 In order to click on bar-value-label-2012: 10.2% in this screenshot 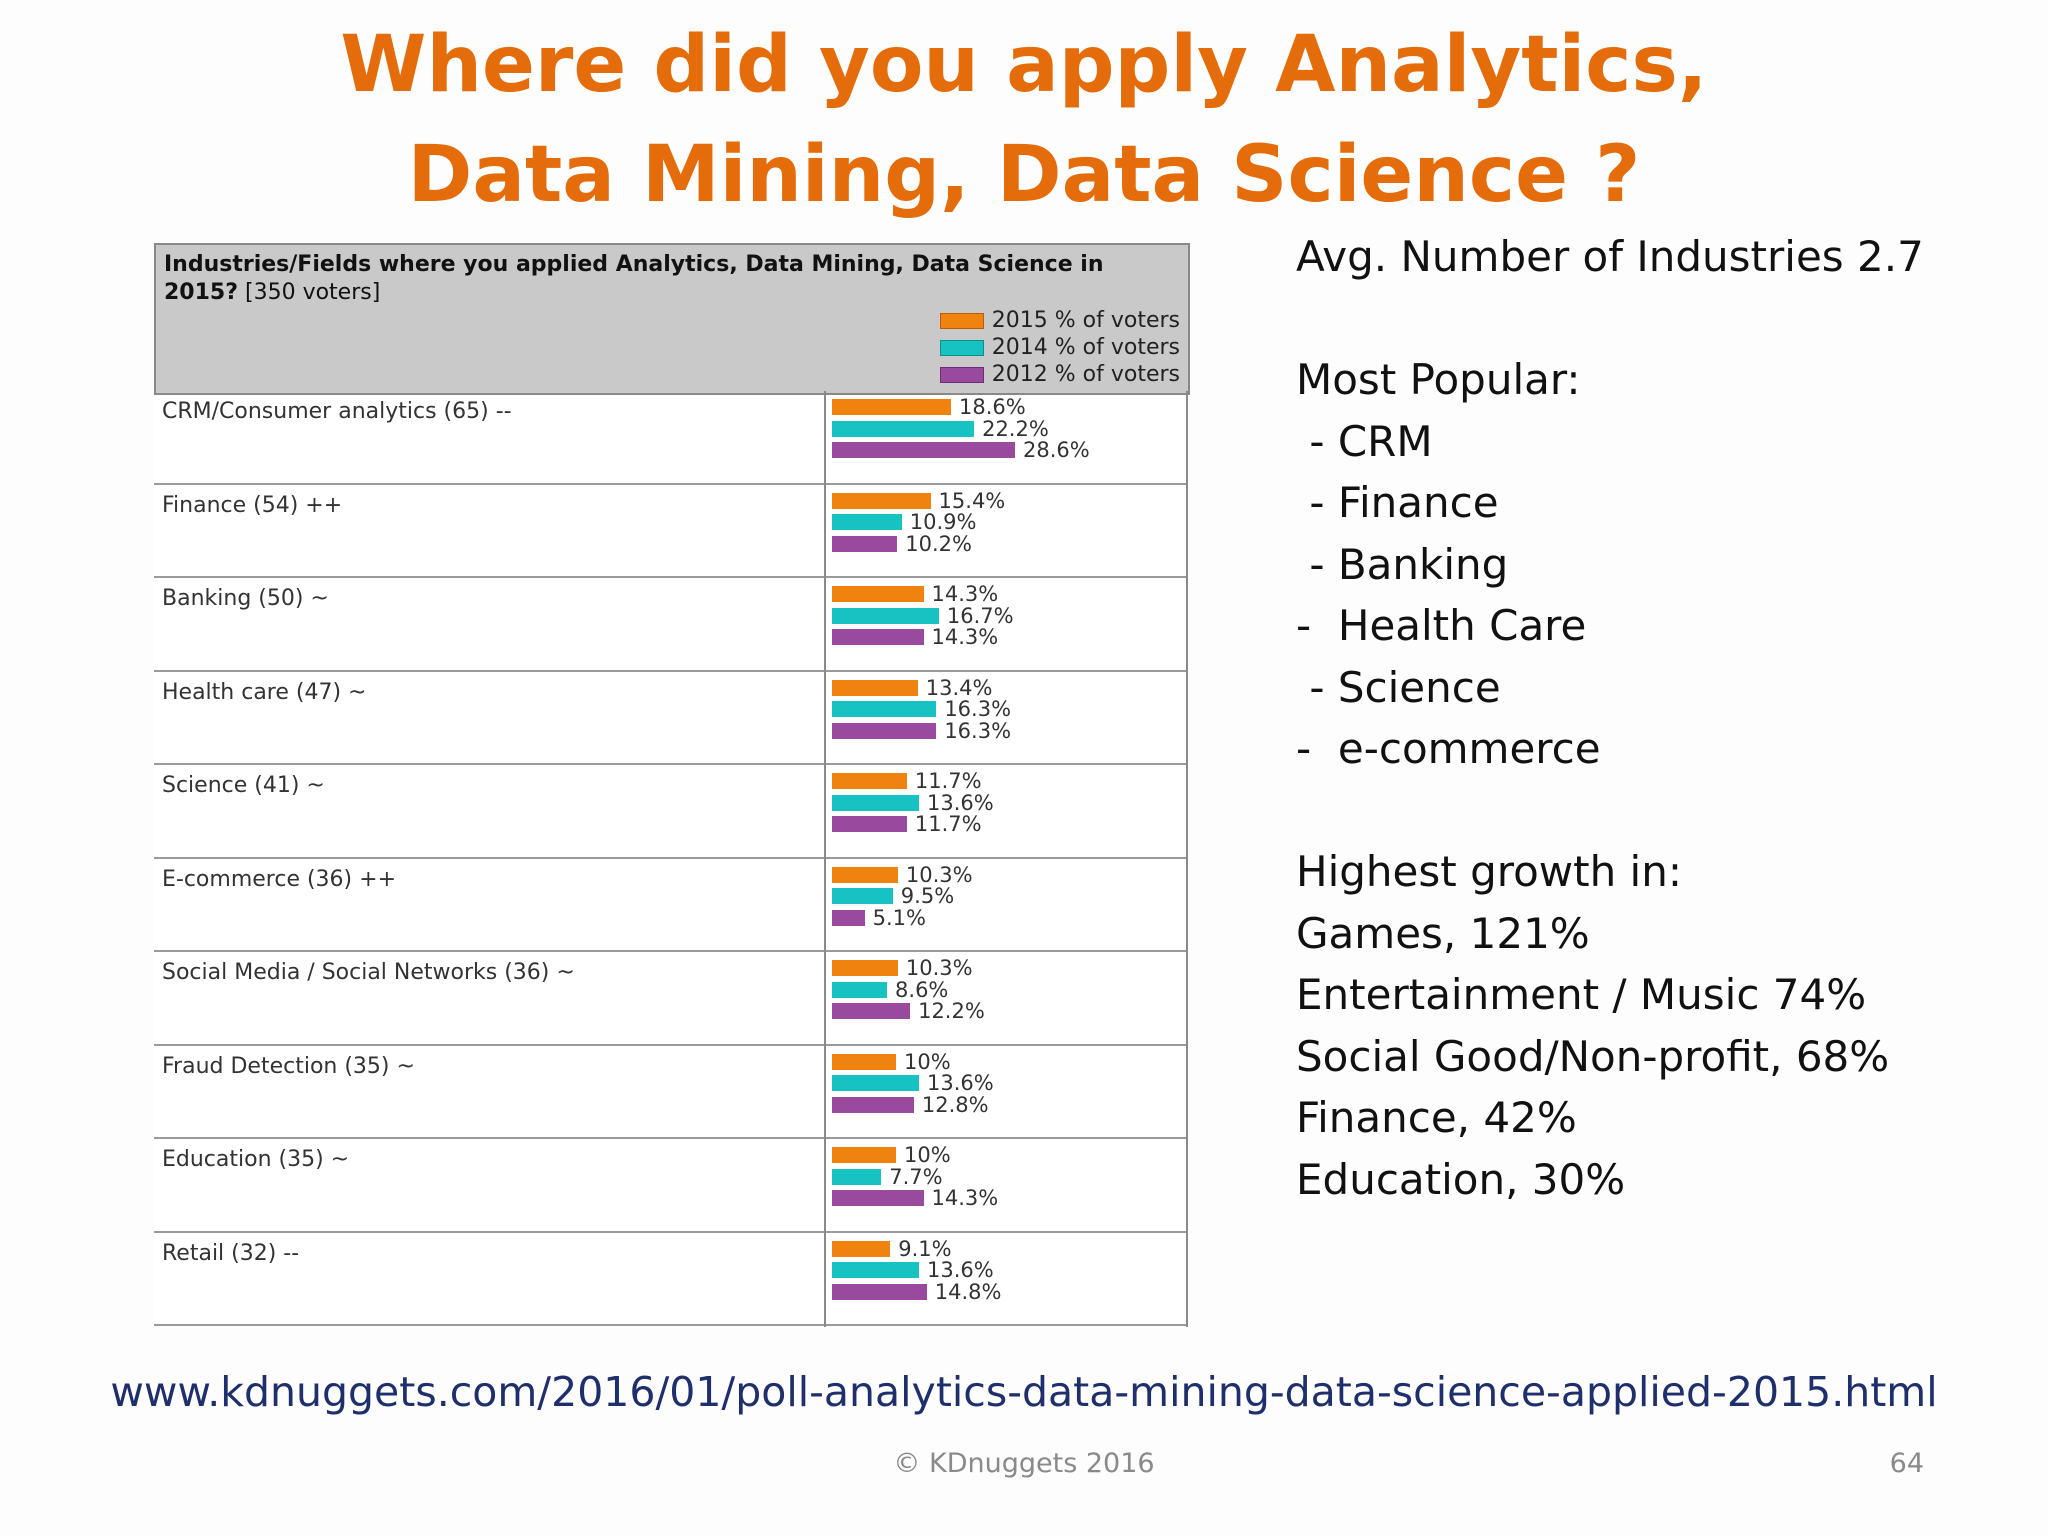, I will do `click(938, 543)`.